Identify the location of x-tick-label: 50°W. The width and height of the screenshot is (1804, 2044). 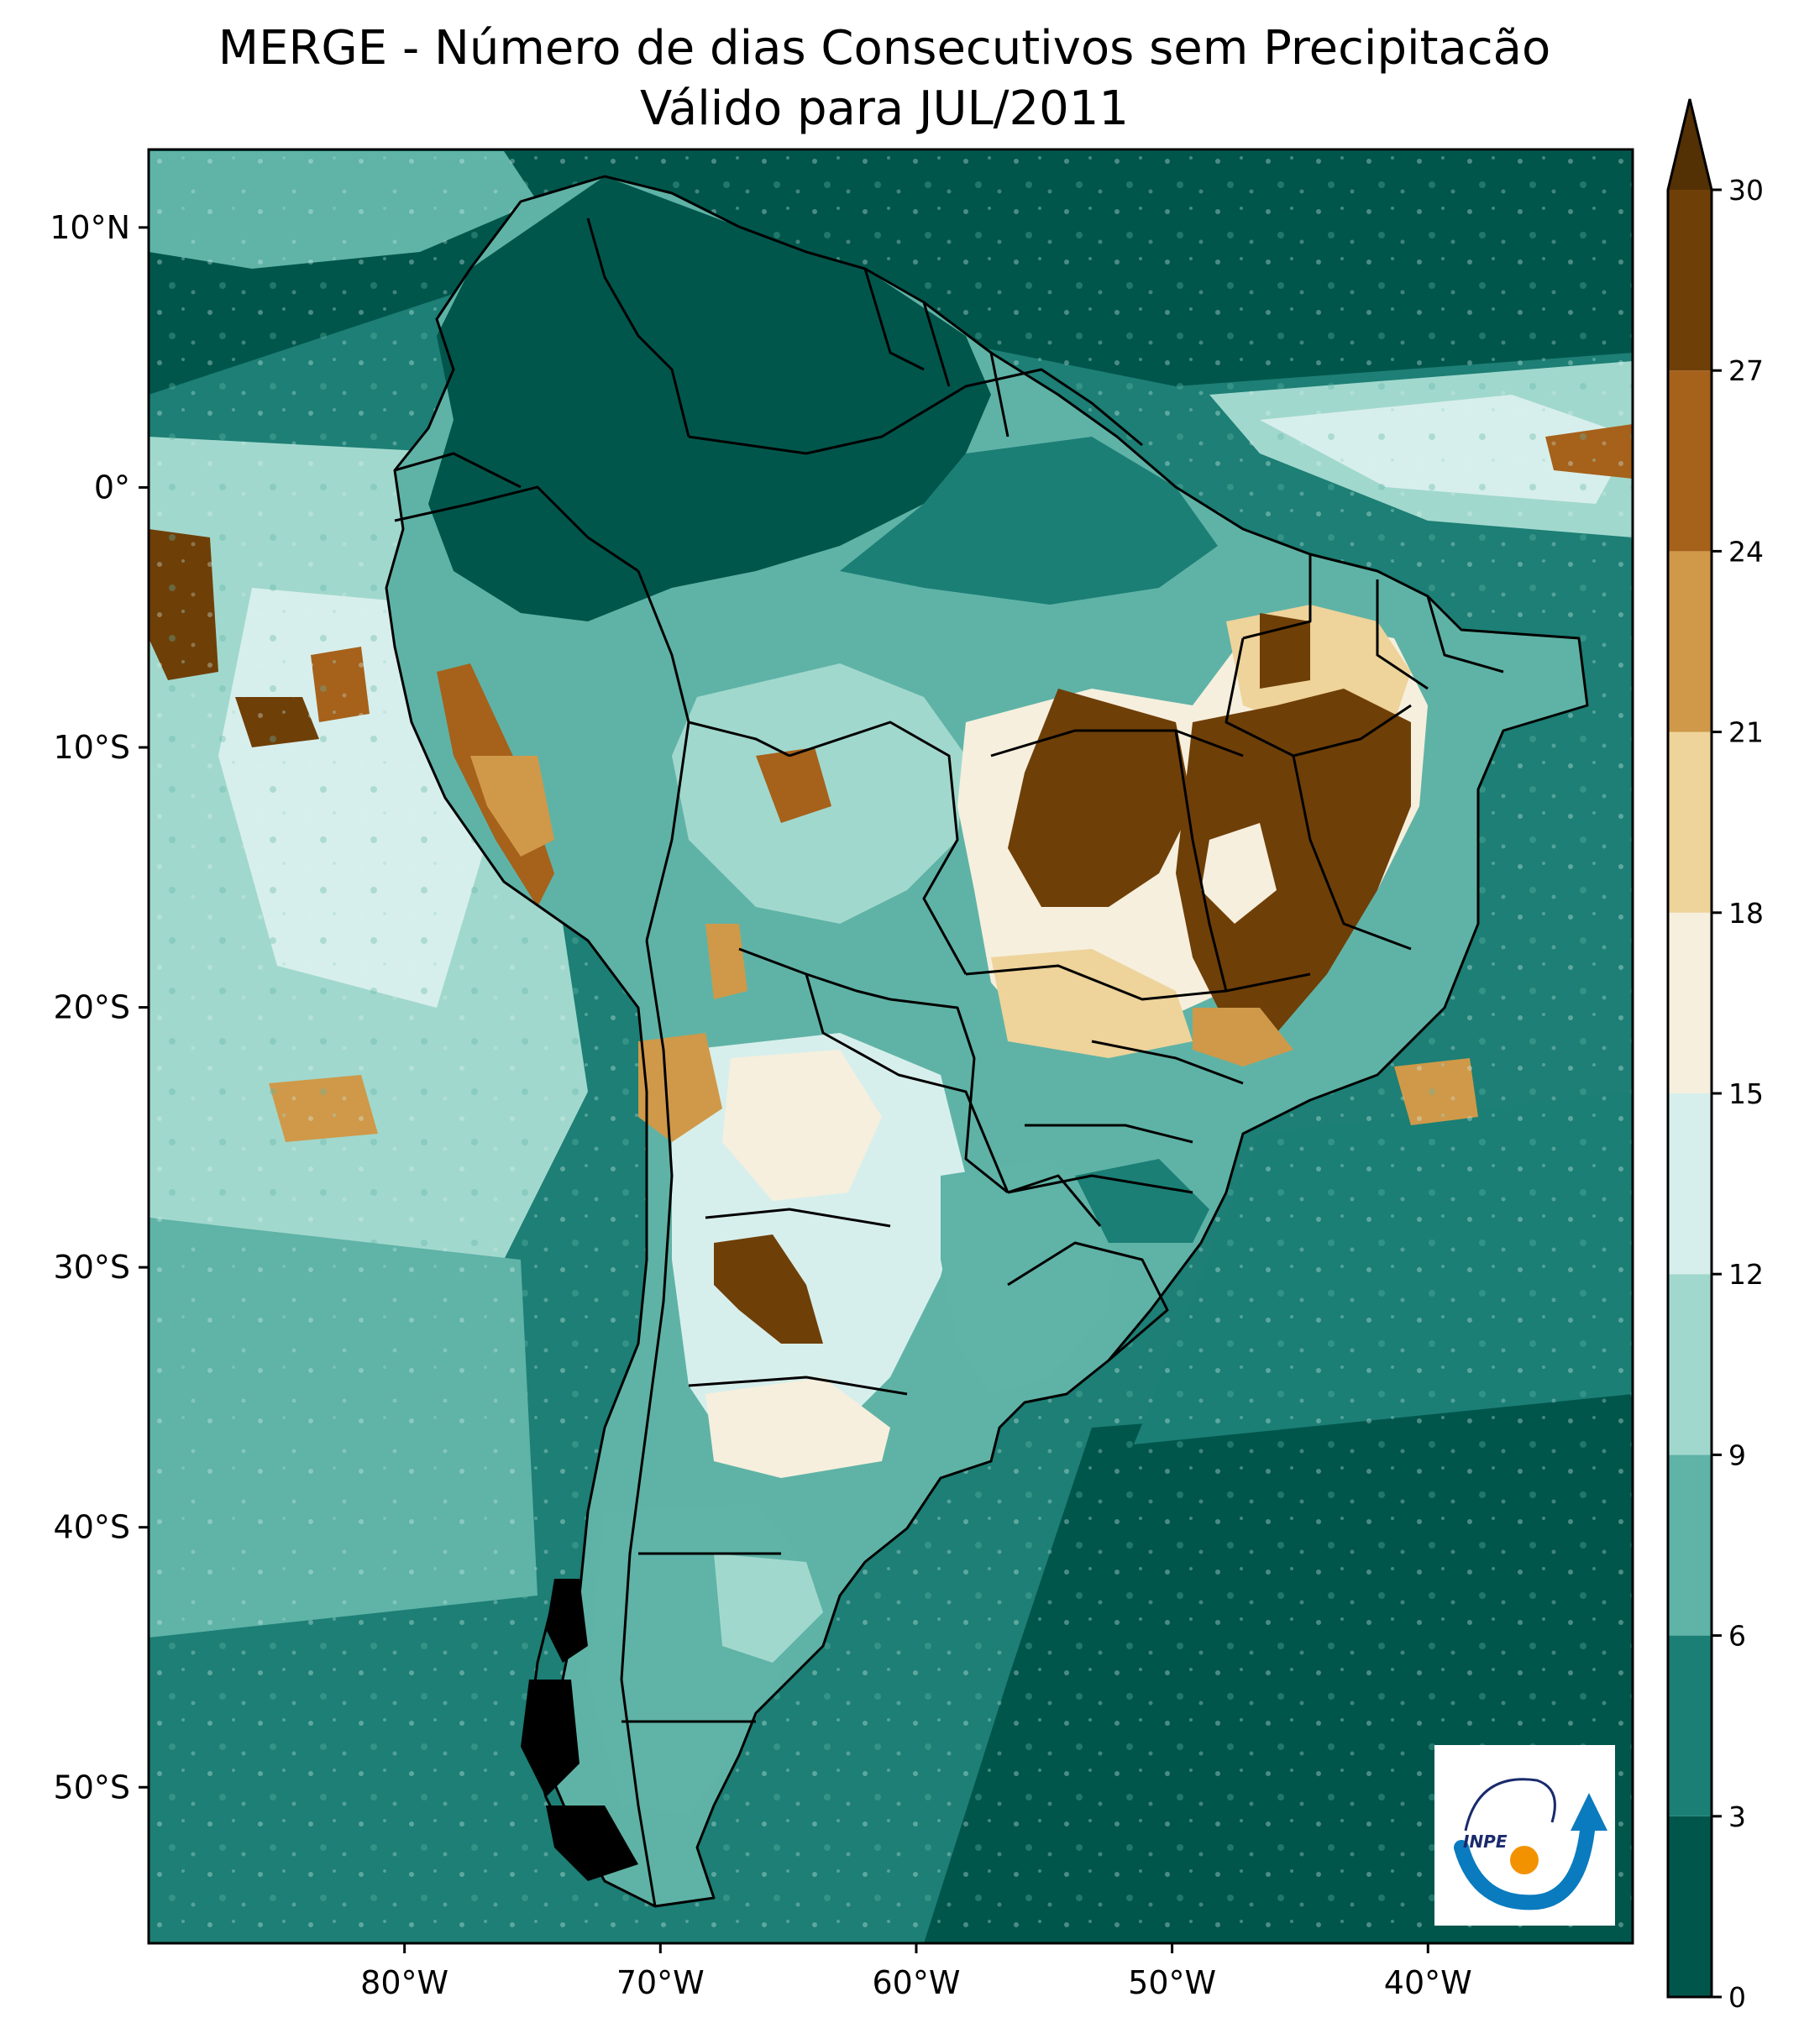
(1172, 1982).